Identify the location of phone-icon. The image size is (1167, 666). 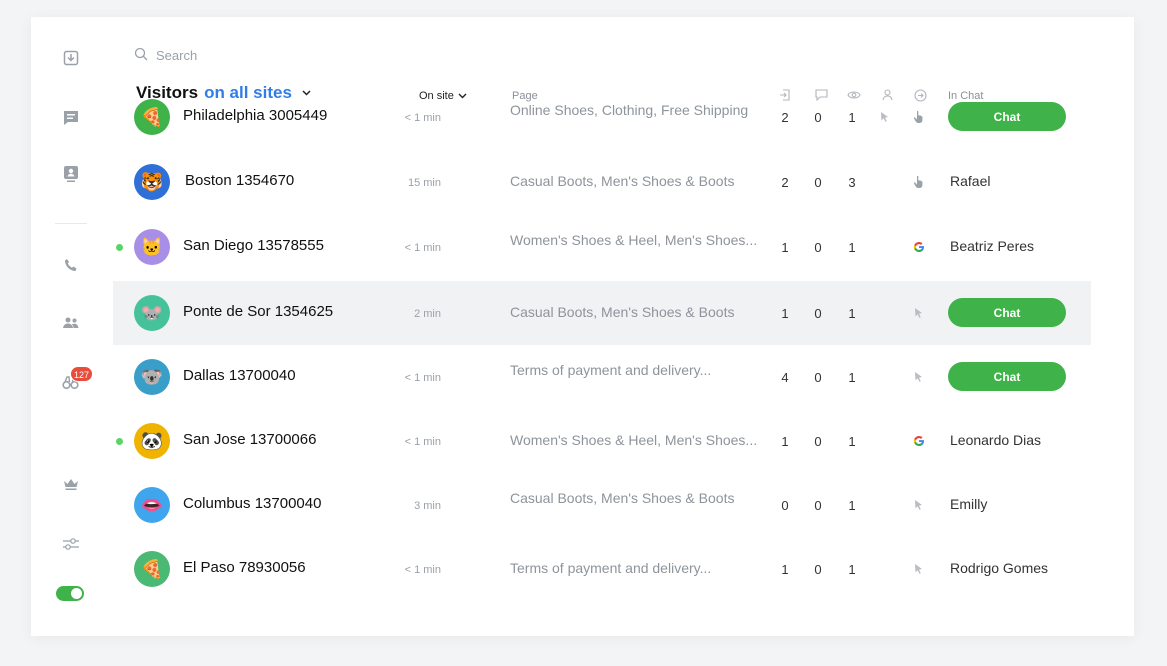
(71, 265).